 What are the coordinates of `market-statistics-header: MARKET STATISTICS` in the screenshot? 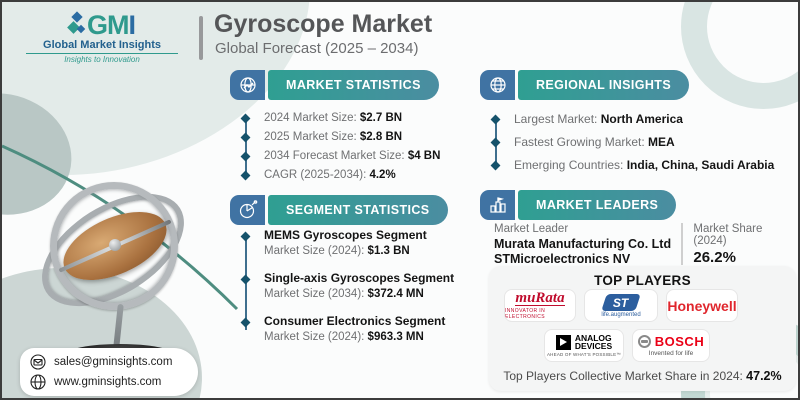 It's located at (334, 85).